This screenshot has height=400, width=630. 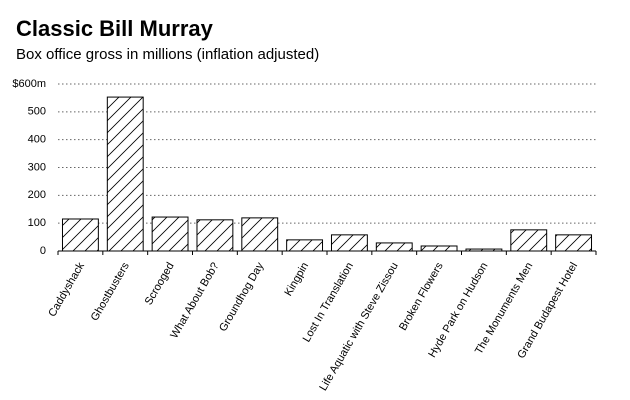 What do you see at coordinates (43, 251) in the screenshot?
I see `y-tick-label: 0` at bounding box center [43, 251].